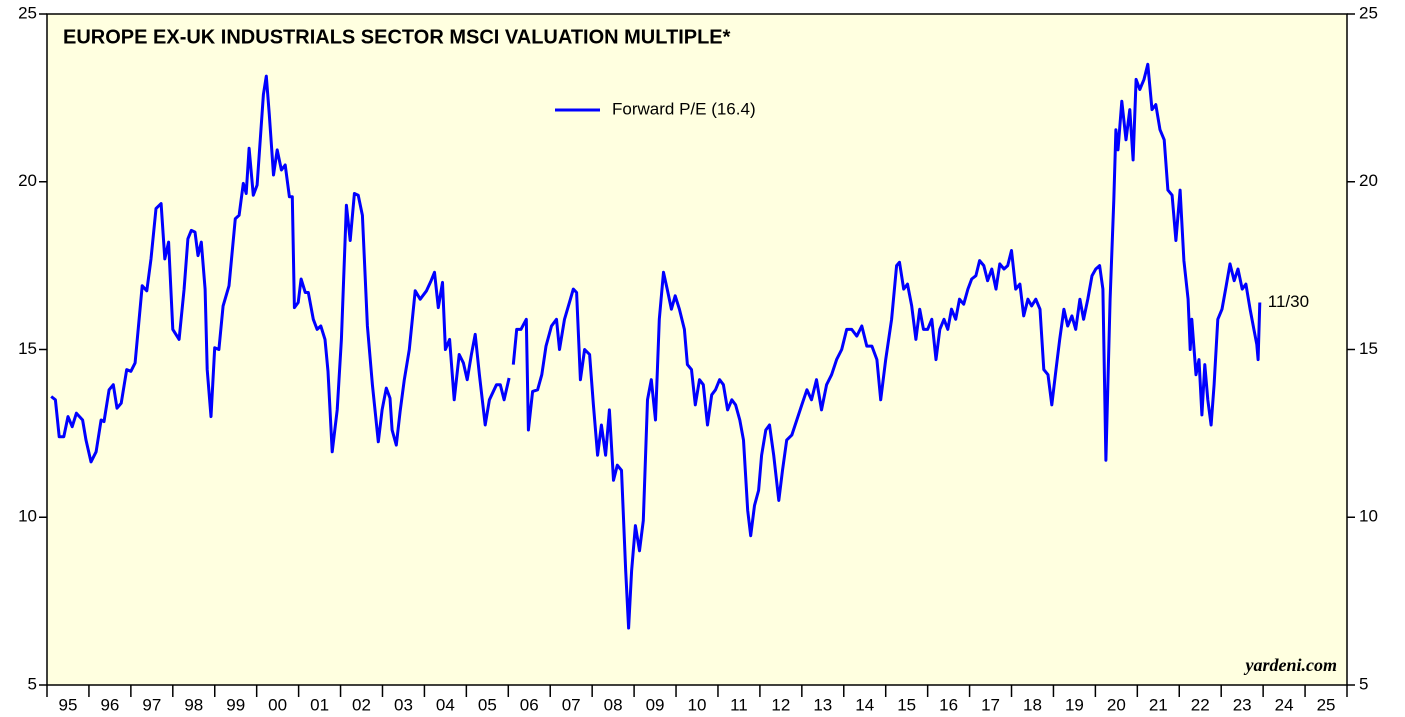 This screenshot has width=1405, height=717. What do you see at coordinates (151, 704) in the screenshot?
I see `x-tick-label: 97` at bounding box center [151, 704].